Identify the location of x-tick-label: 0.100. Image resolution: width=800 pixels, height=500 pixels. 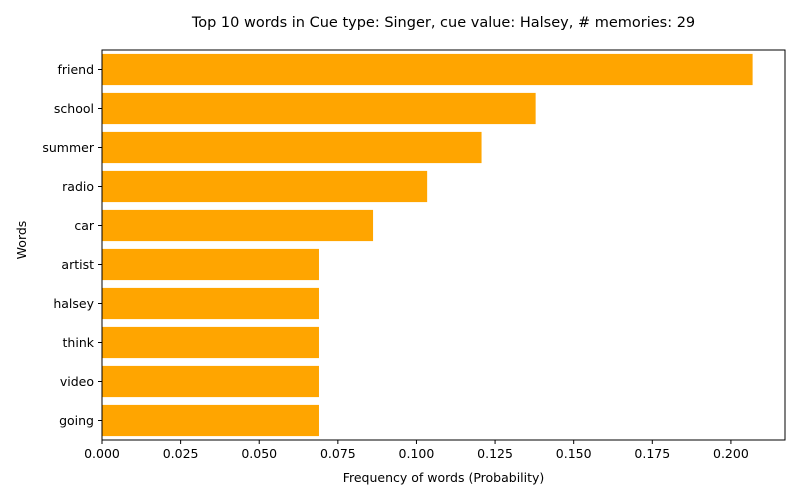
(417, 453).